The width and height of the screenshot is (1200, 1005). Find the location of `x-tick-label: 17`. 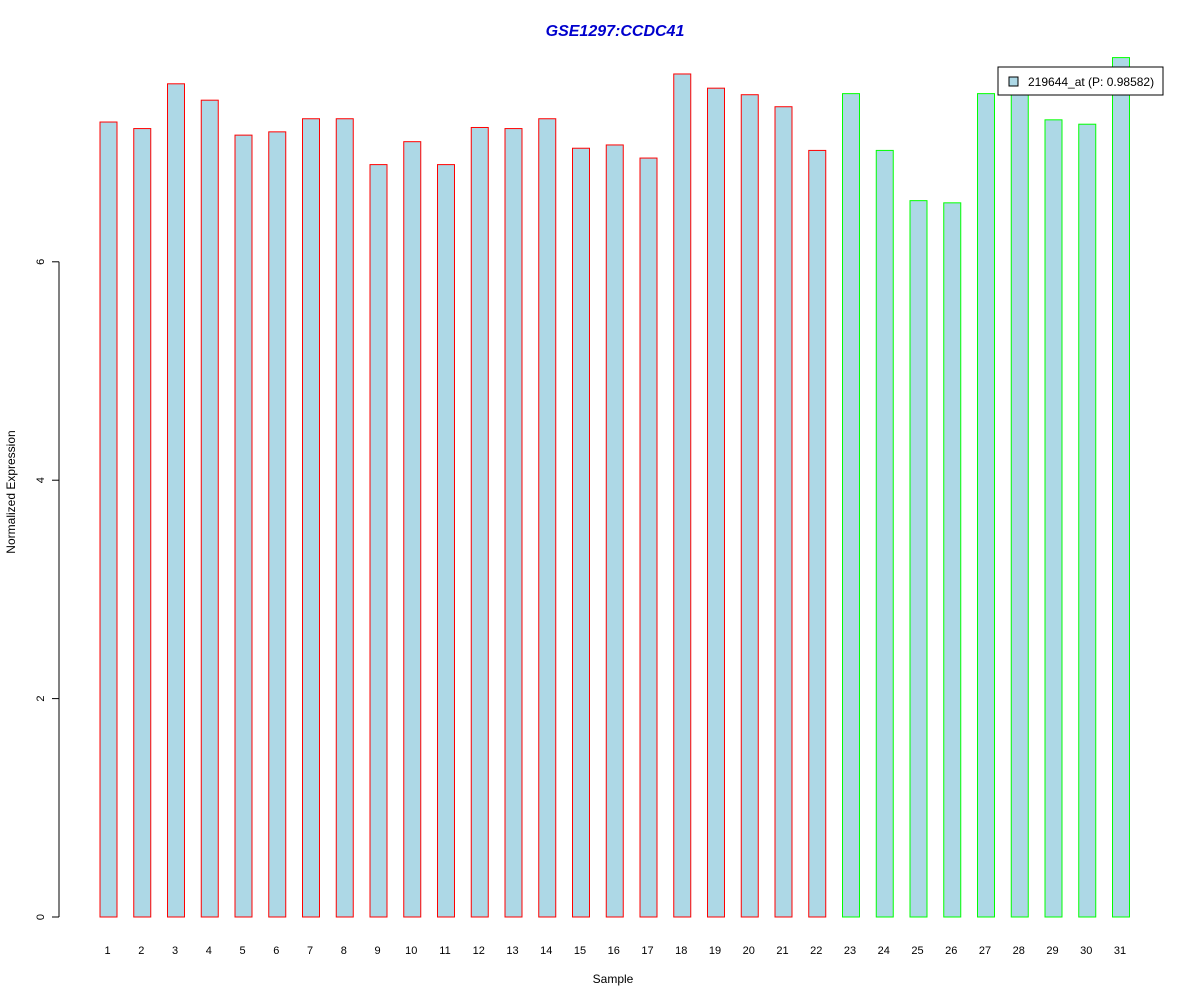

x-tick-label: 17 is located at coordinates (647, 951).